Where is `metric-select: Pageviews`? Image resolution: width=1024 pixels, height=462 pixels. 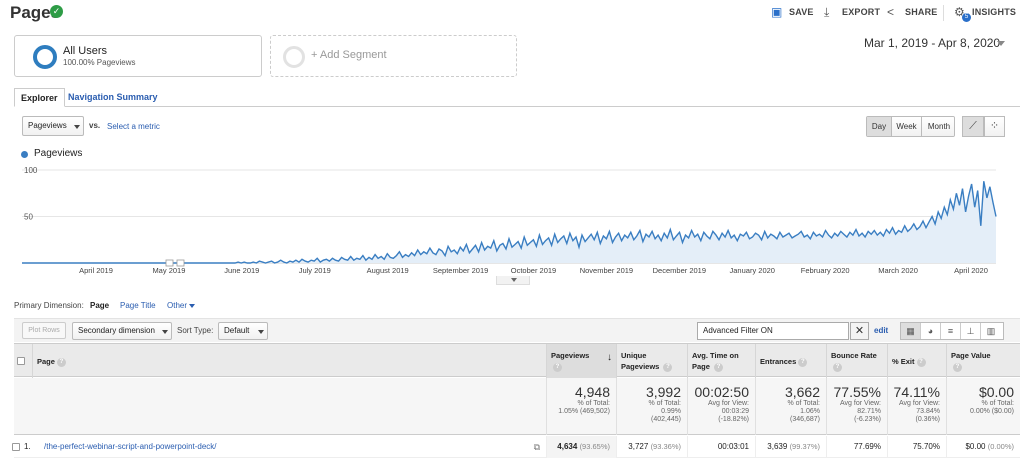 metric-select: Pageviews is located at coordinates (53, 126).